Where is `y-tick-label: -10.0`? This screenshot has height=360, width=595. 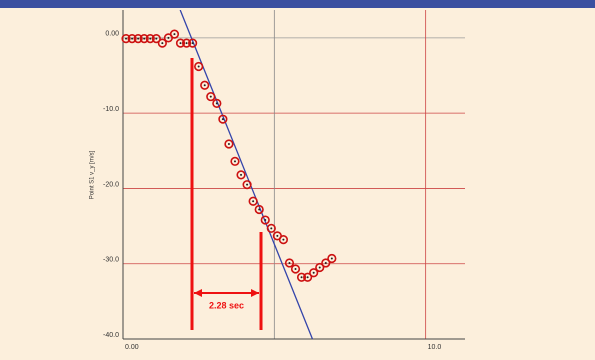 y-tick-label: -10.0 is located at coordinates (111, 109).